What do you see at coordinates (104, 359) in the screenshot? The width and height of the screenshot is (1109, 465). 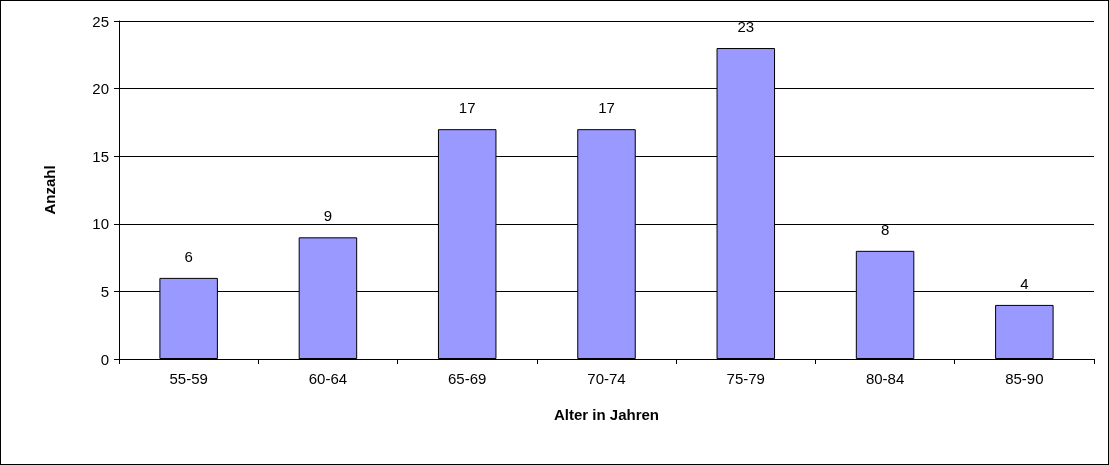 I see `y-tick-label: 0` at bounding box center [104, 359].